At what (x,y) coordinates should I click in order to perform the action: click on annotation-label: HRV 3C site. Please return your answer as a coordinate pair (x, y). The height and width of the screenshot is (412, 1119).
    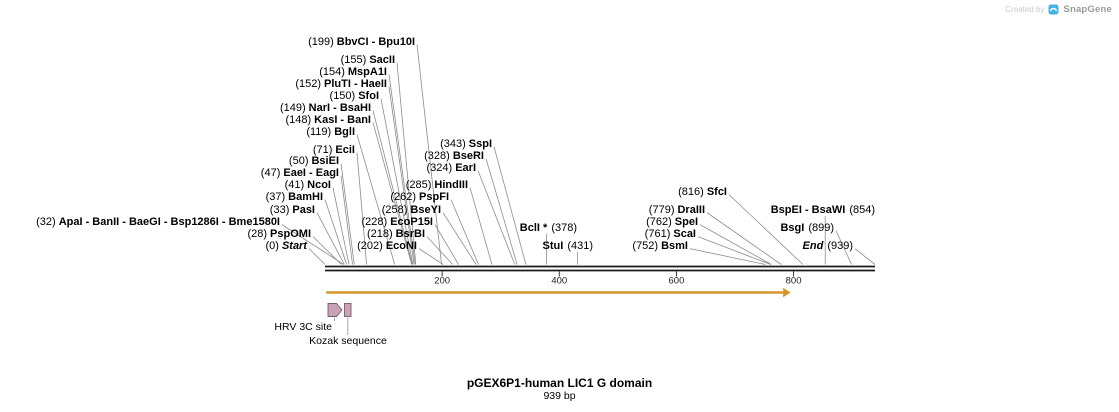
    Looking at the image, I should click on (303, 327).